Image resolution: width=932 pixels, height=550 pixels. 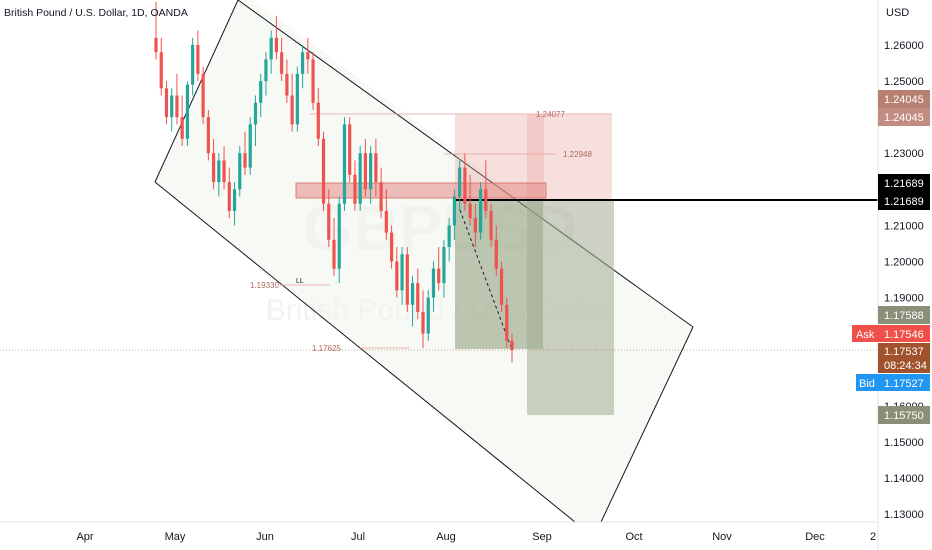 What do you see at coordinates (570, 307) in the screenshot?
I see `target-zone-extended` at bounding box center [570, 307].